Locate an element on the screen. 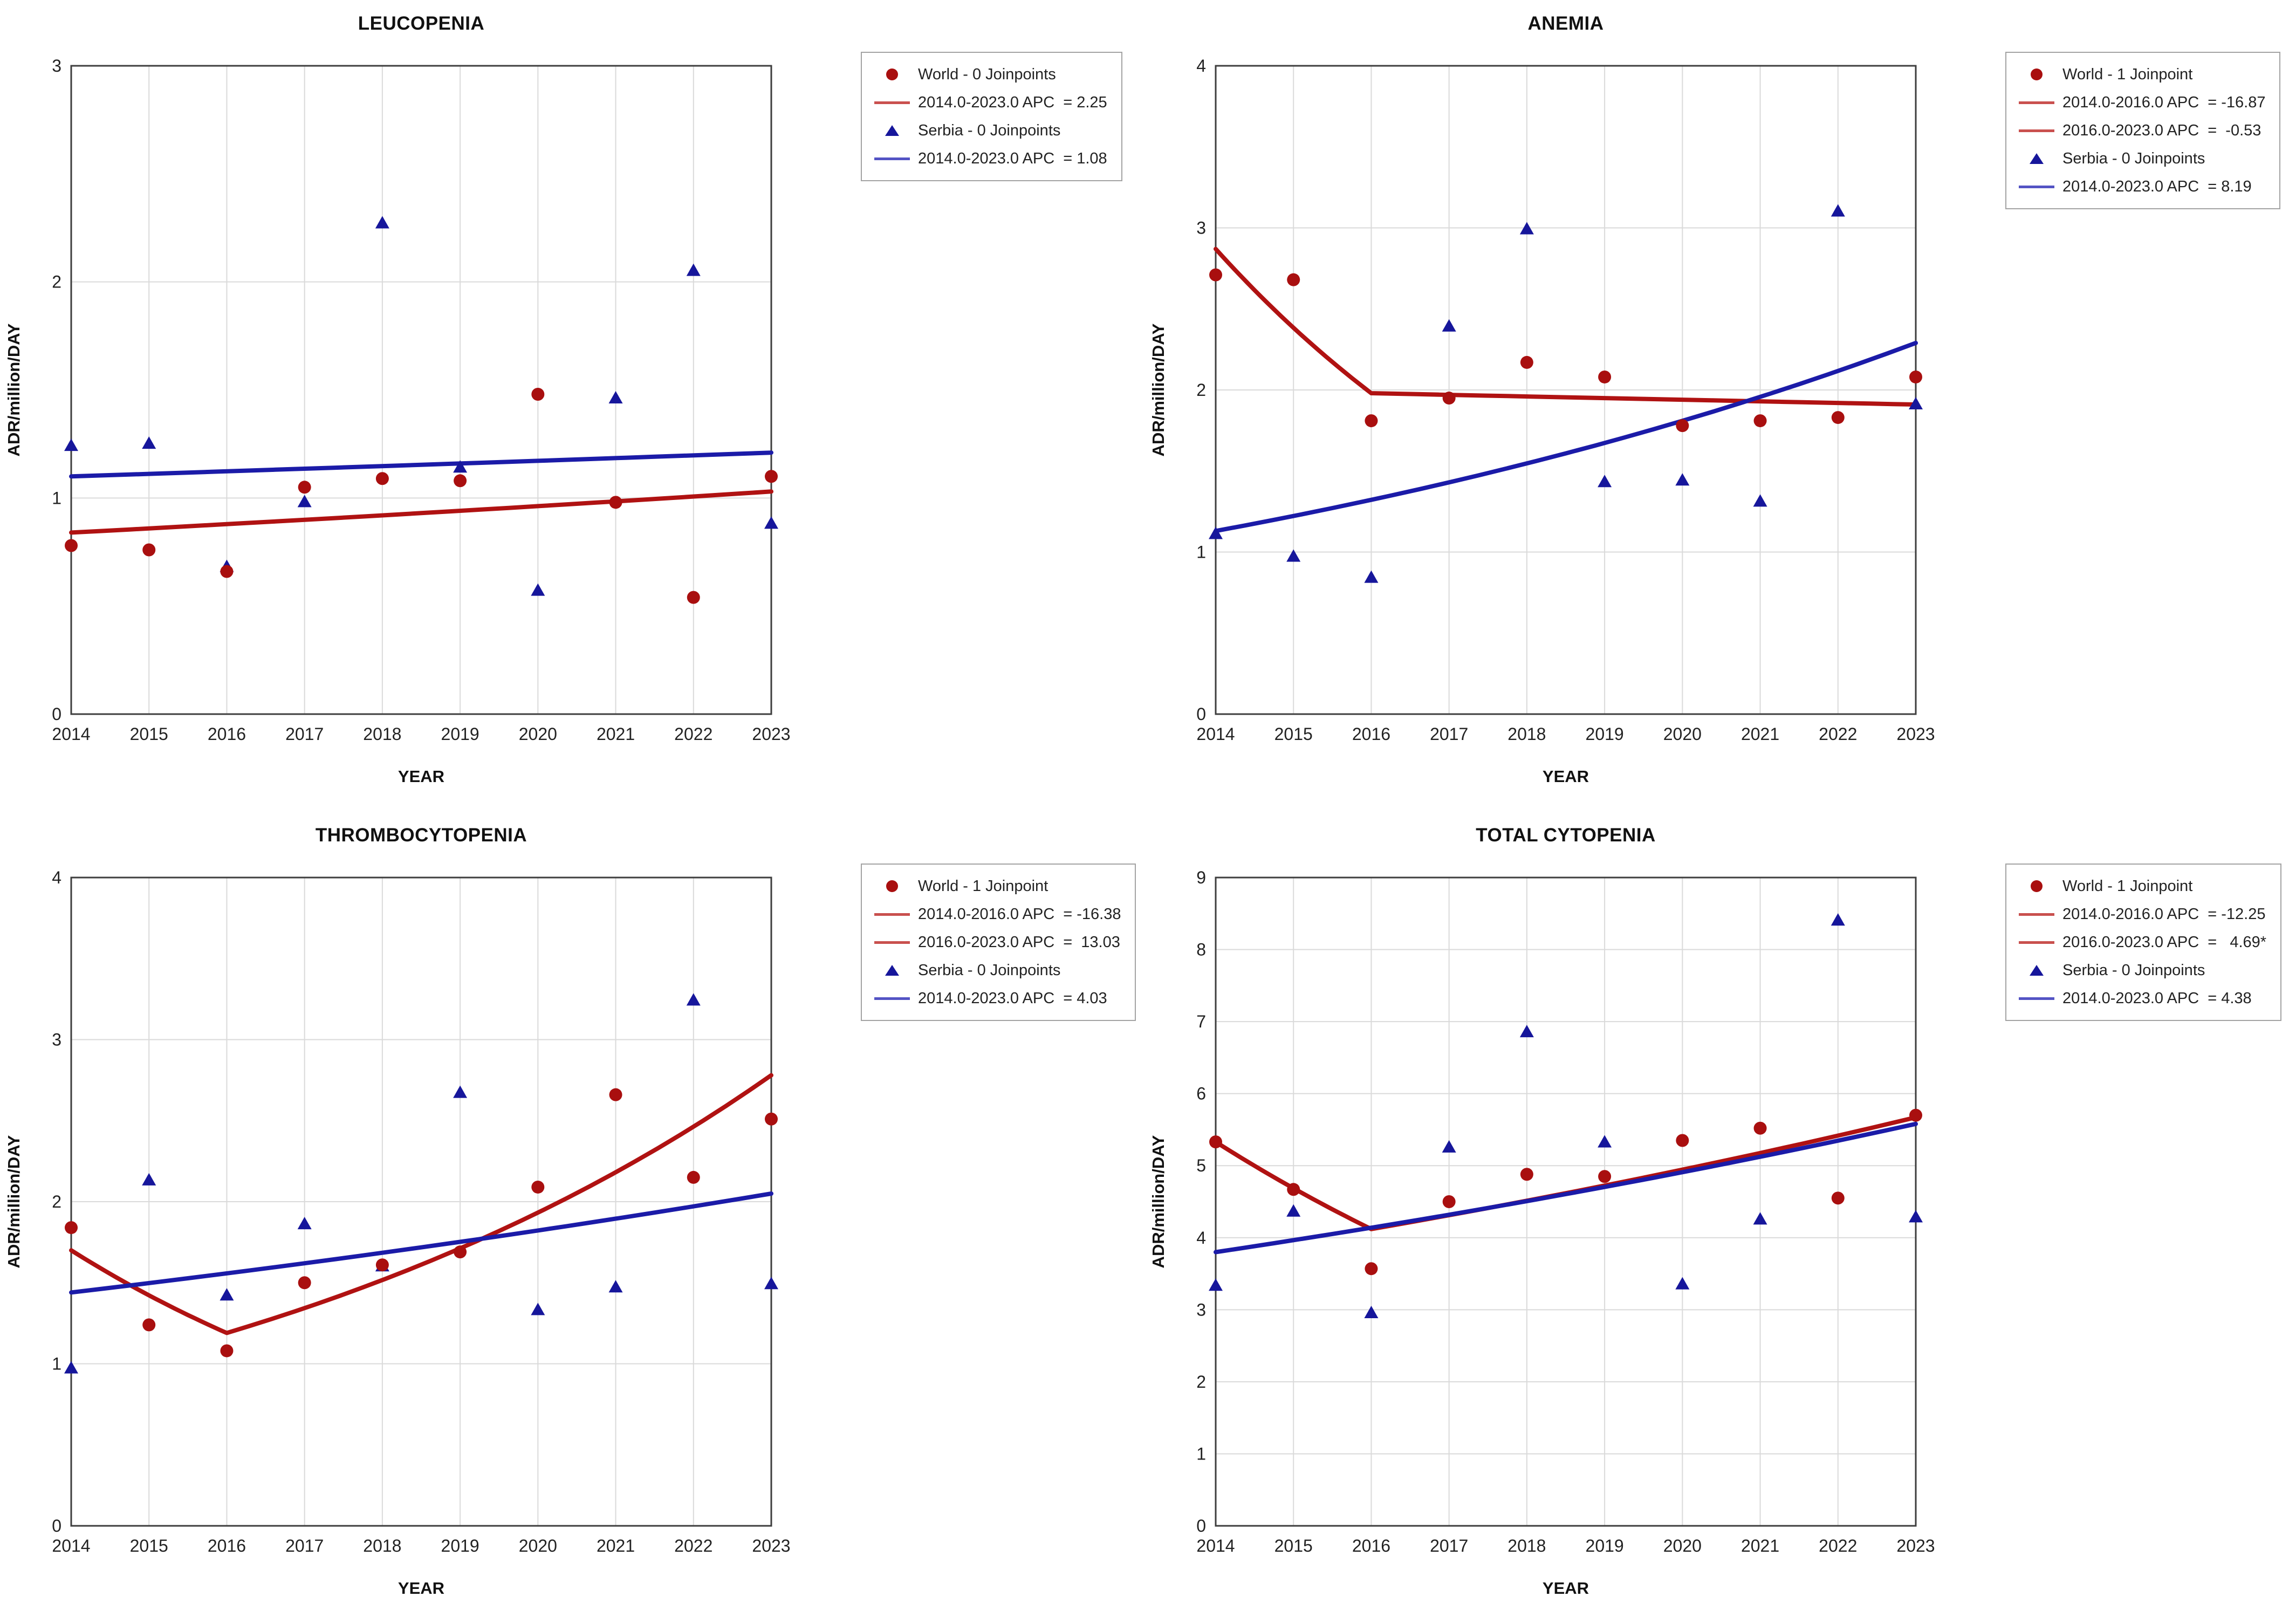 The width and height of the screenshot is (2289, 1624). y-tick-label: 2 is located at coordinates (56, 282).